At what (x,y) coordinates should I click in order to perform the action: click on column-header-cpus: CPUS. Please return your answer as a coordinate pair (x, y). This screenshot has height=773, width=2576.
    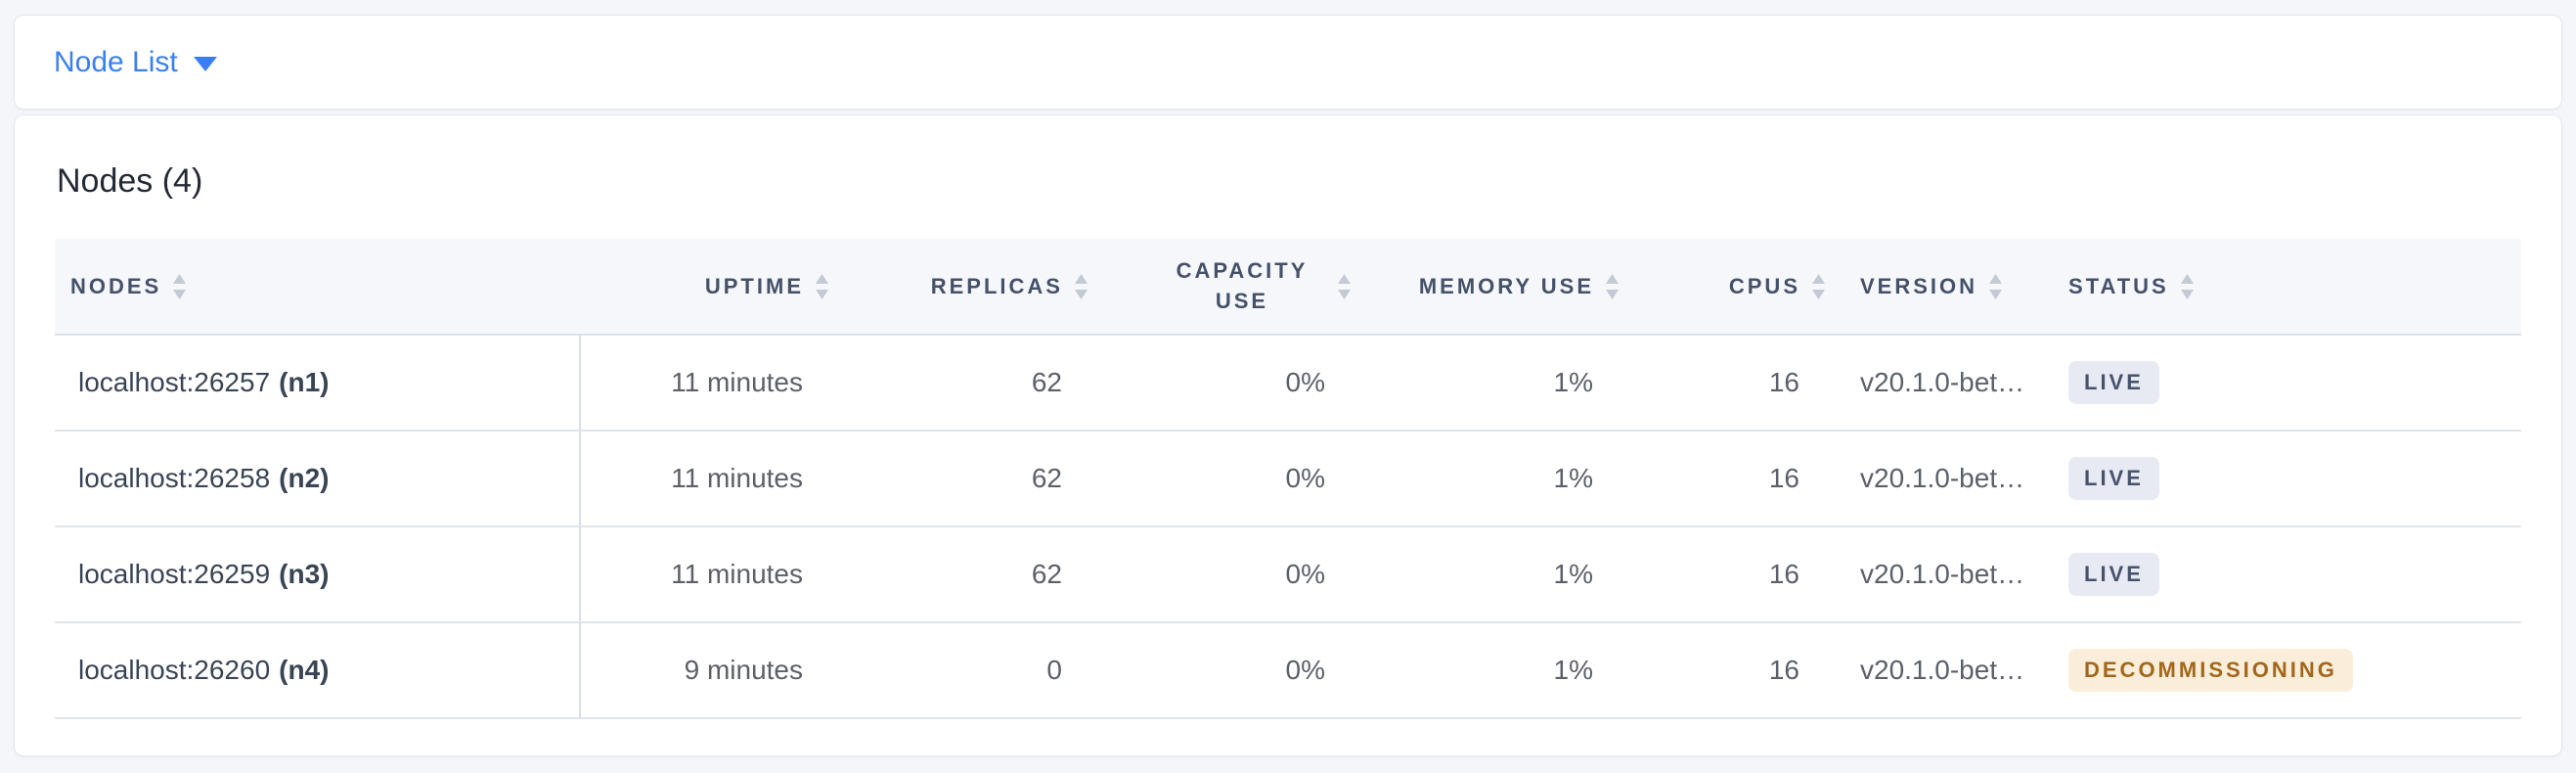
    Looking at the image, I should click on (1724, 287).